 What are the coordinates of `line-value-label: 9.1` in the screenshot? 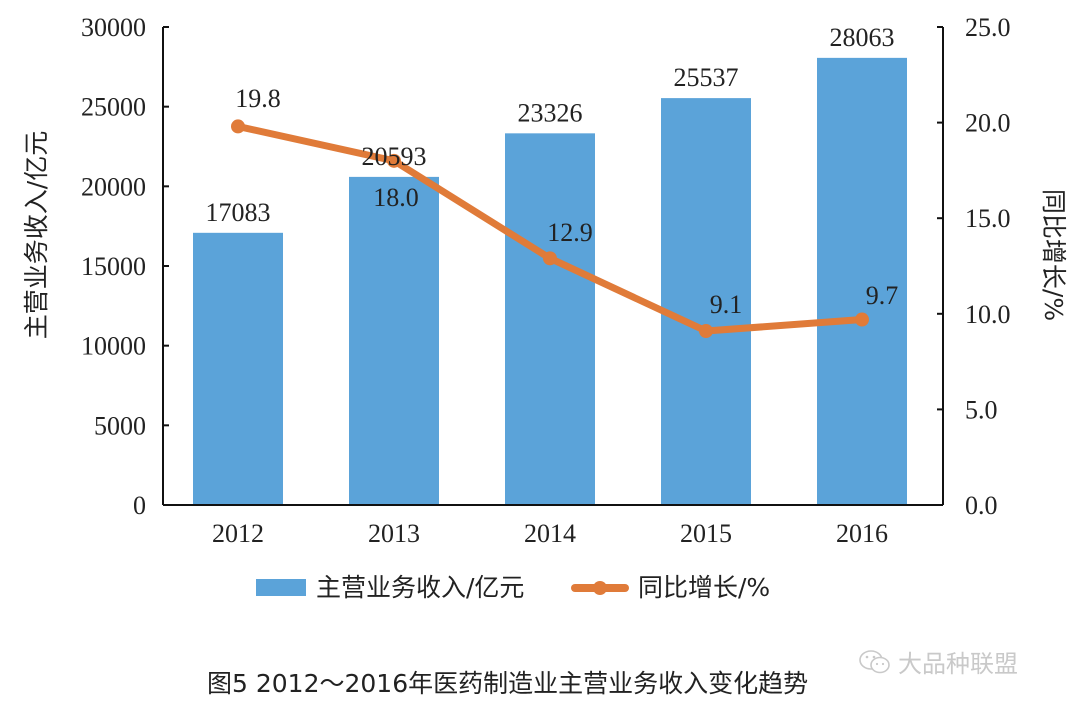 It's located at (726, 304).